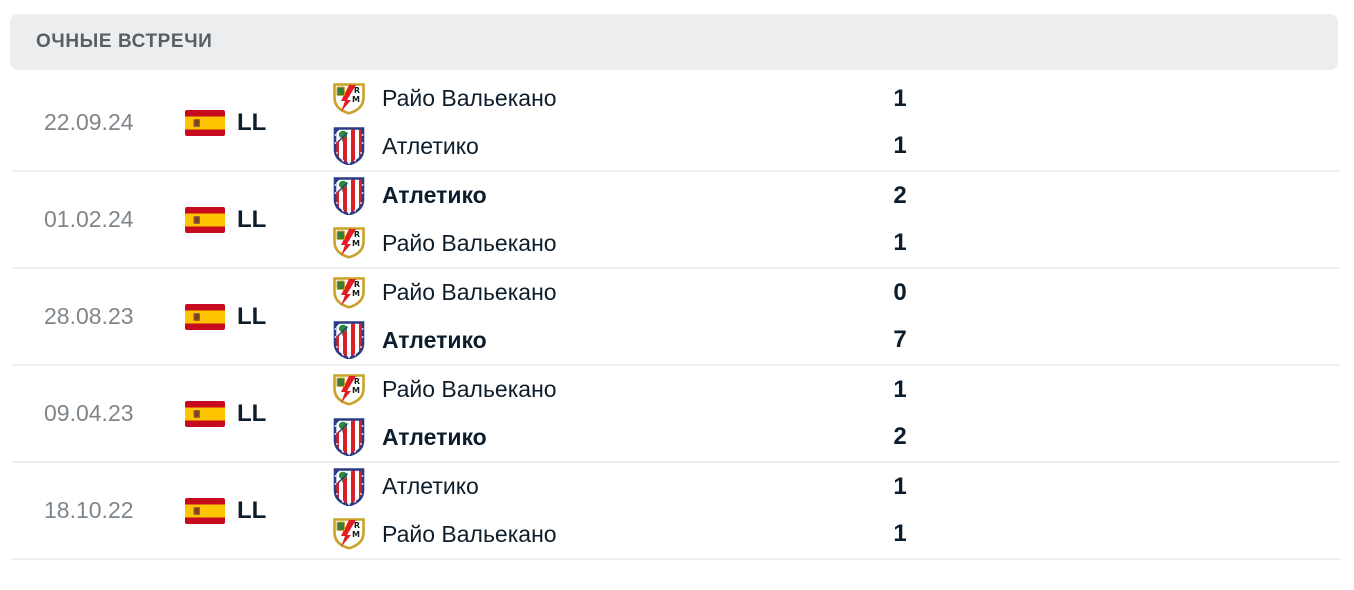  Describe the element at coordinates (835, 196) in the screenshot. I see `home-team-line: Атлетико 2` at that location.